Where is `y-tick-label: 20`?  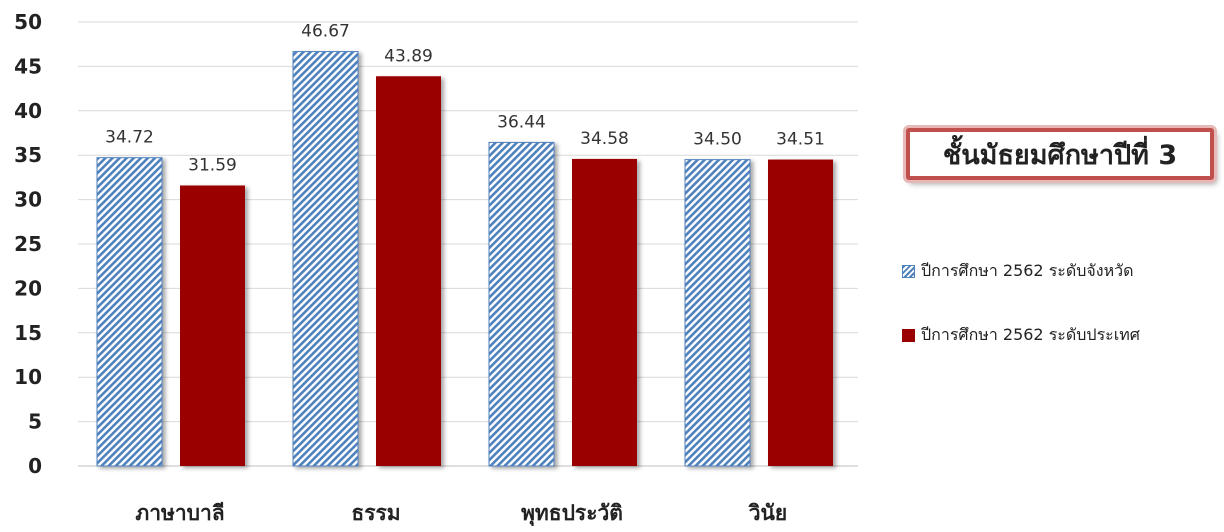
y-tick-label: 20 is located at coordinates (28, 288).